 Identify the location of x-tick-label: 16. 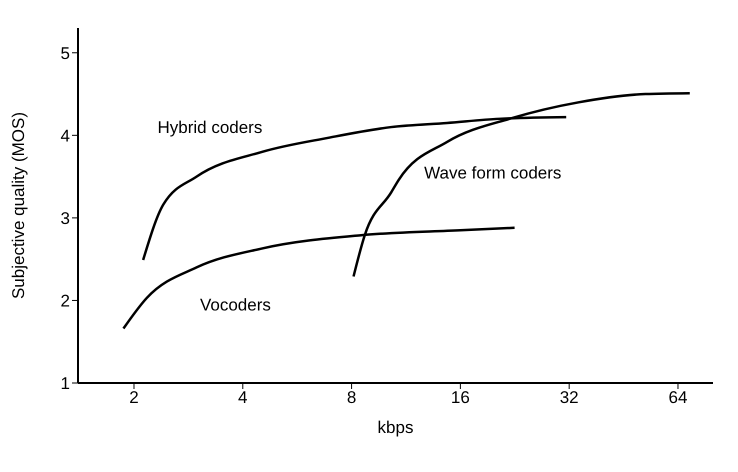
(460, 398).